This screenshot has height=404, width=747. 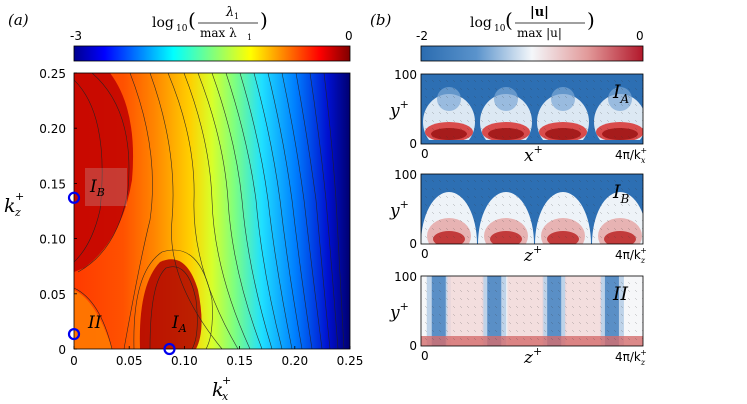 I want to click on colorbar-a-den-sub: 1, so click(x=249, y=37).